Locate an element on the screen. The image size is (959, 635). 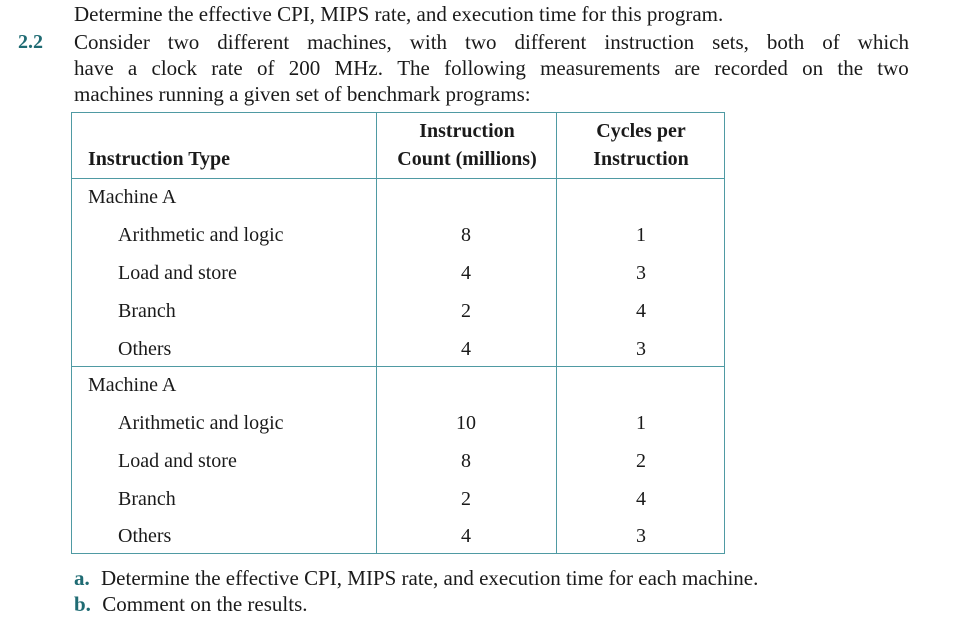
problem-word: a is located at coordinates (132, 68).